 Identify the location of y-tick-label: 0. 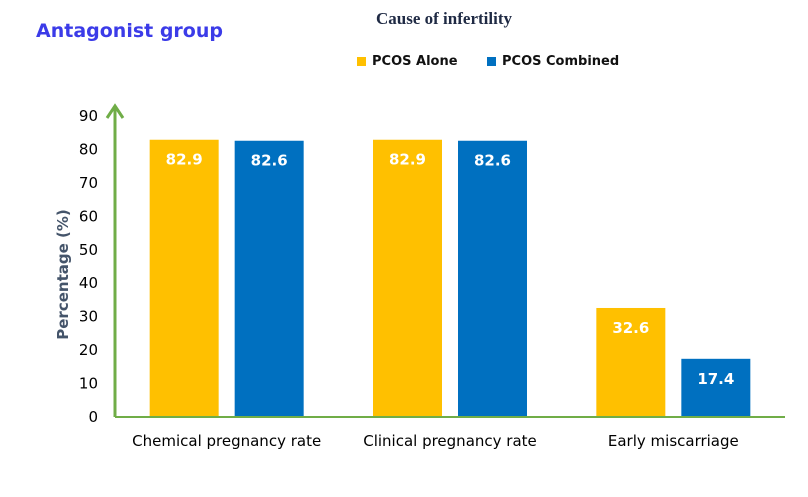
(93, 417).